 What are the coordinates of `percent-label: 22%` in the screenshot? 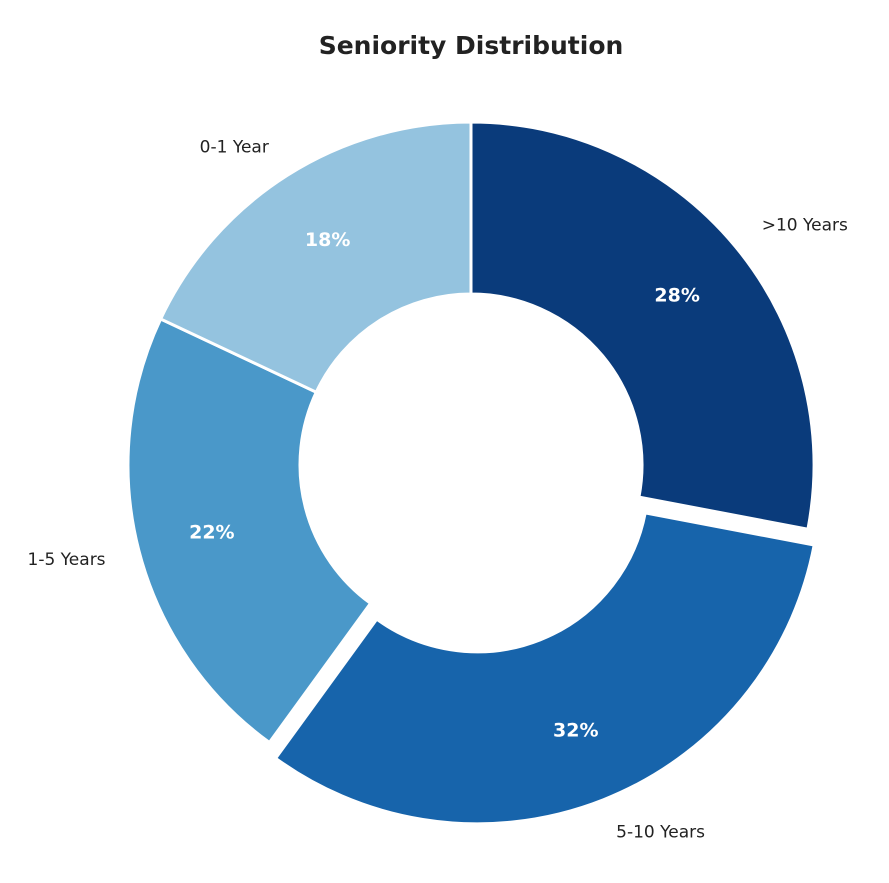 It's located at (211, 533).